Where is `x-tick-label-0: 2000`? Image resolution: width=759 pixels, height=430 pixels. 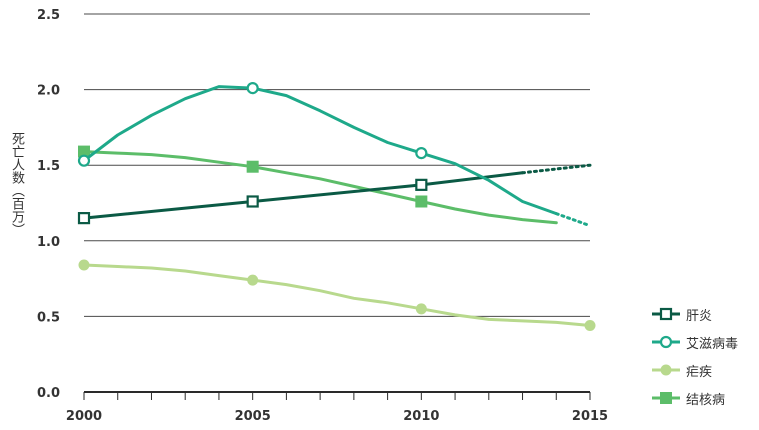 x-tick-label-0: 2000 is located at coordinates (84, 416).